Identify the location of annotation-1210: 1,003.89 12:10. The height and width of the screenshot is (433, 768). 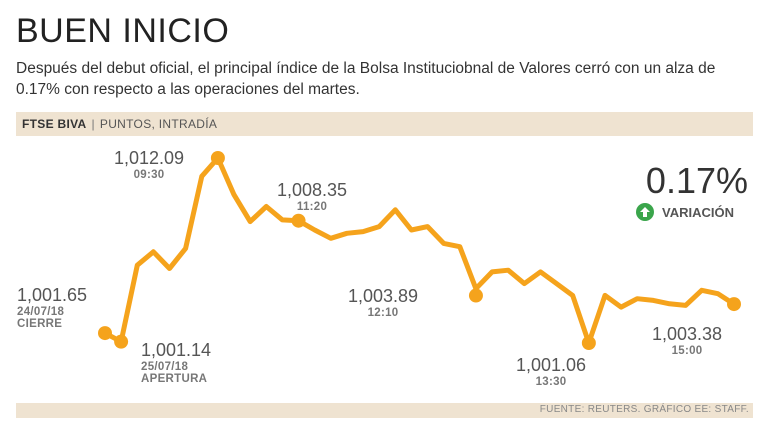
(383, 302).